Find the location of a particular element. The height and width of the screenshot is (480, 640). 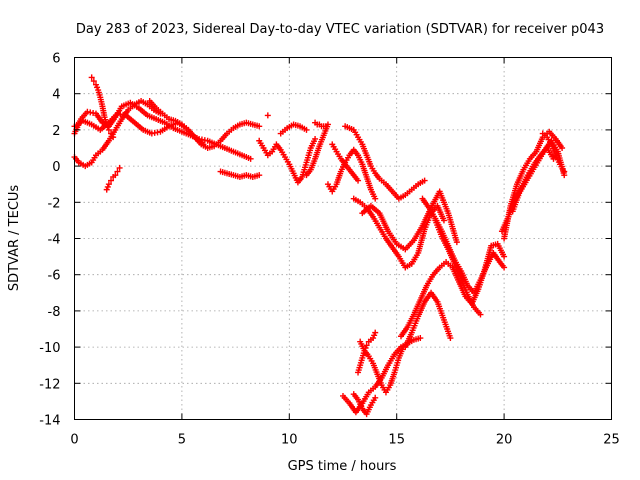

y-tick-label: 6 is located at coordinates (56, 59).